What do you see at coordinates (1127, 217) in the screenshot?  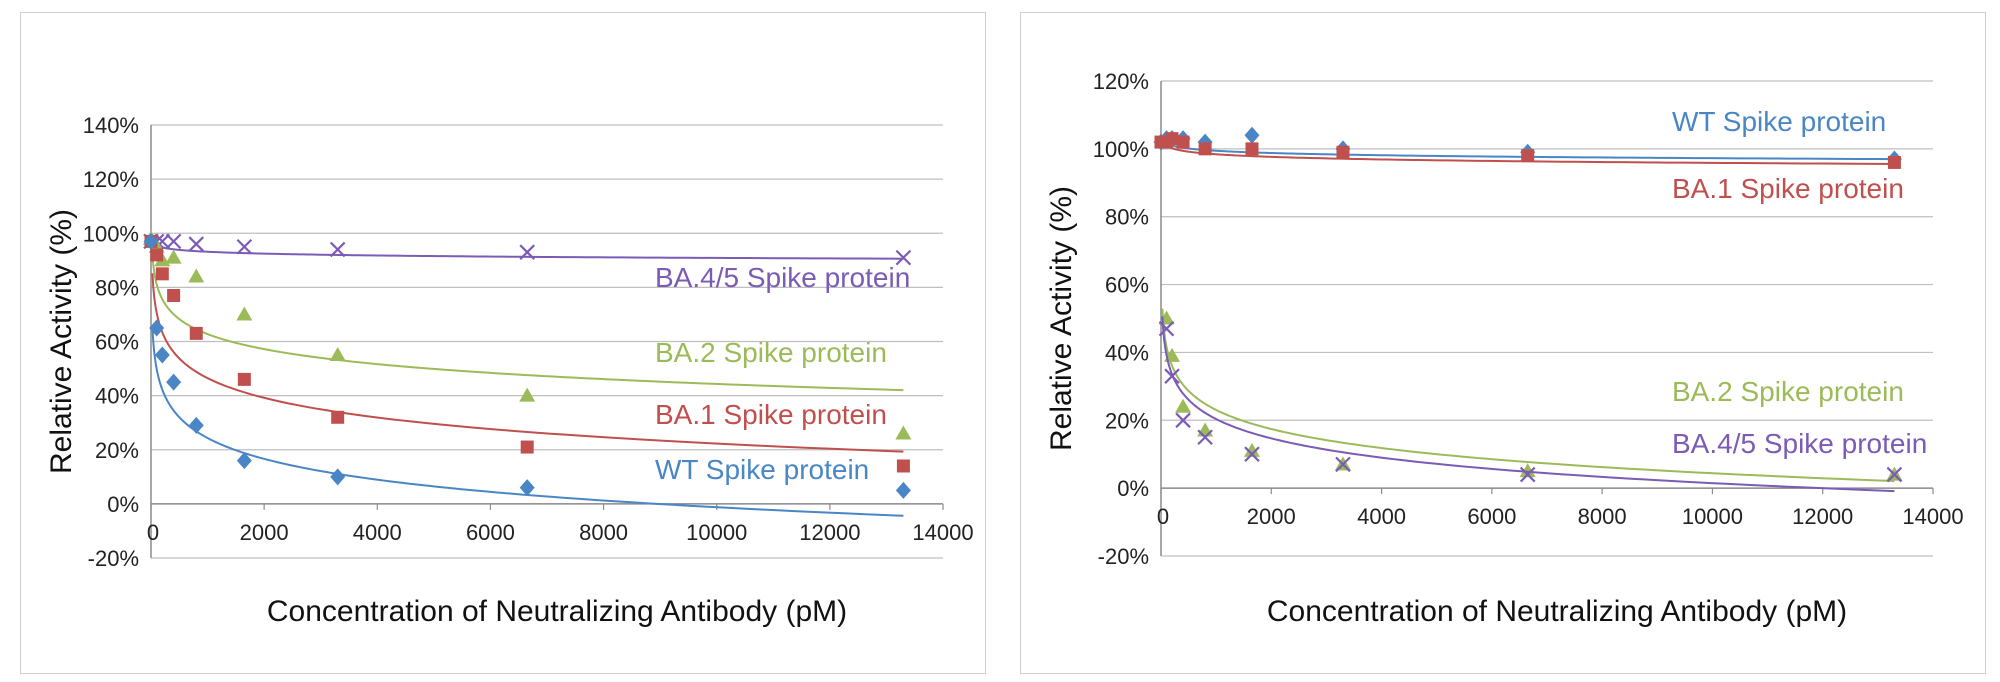 I see `y-tick-label: 80%` at bounding box center [1127, 217].